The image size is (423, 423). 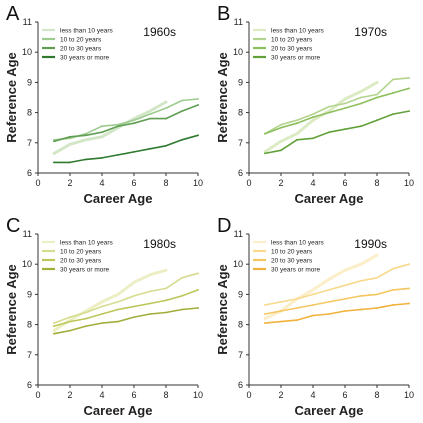 I want to click on decade-label: 1970s, so click(x=370, y=32).